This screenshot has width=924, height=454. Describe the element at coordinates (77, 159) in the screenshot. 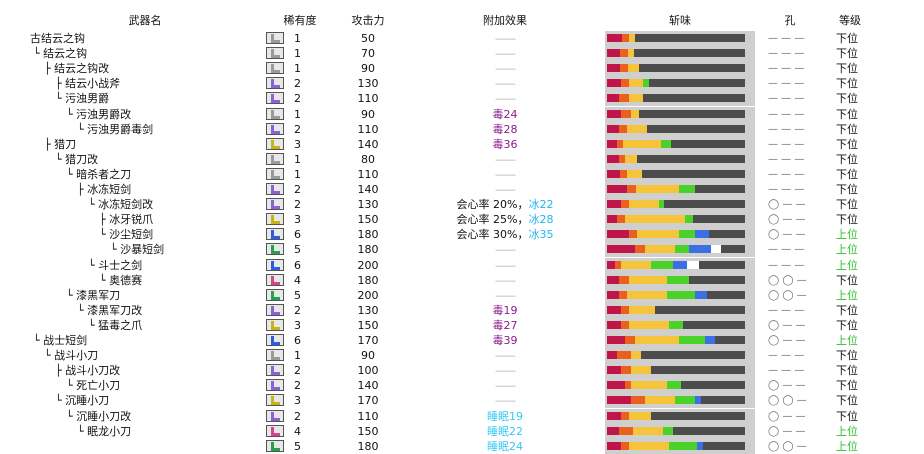

I see `weapon-name: └ 猎刀改` at that location.